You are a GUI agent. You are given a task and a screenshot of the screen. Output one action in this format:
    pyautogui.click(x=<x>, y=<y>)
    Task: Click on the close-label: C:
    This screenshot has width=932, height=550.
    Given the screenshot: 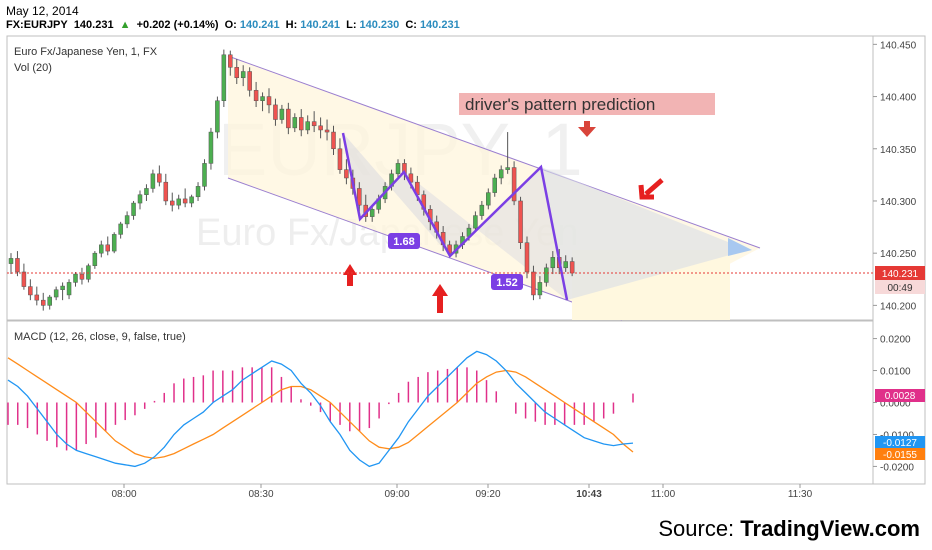 What is the action you would take?
    pyautogui.click(x=411, y=25)
    